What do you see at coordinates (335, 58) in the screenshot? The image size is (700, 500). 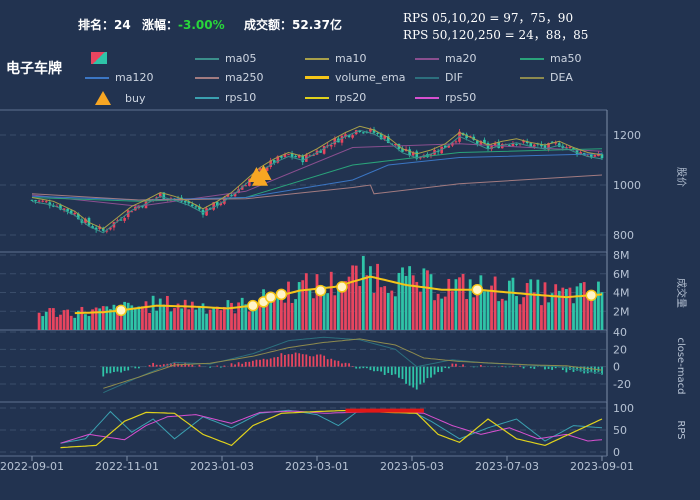 I see `legend-item-ma10: ma10` at bounding box center [335, 58].